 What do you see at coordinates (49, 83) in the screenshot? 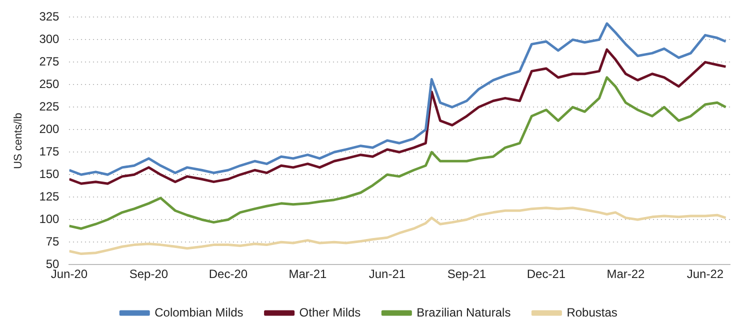
I see `y-tick-label: 250` at bounding box center [49, 83].